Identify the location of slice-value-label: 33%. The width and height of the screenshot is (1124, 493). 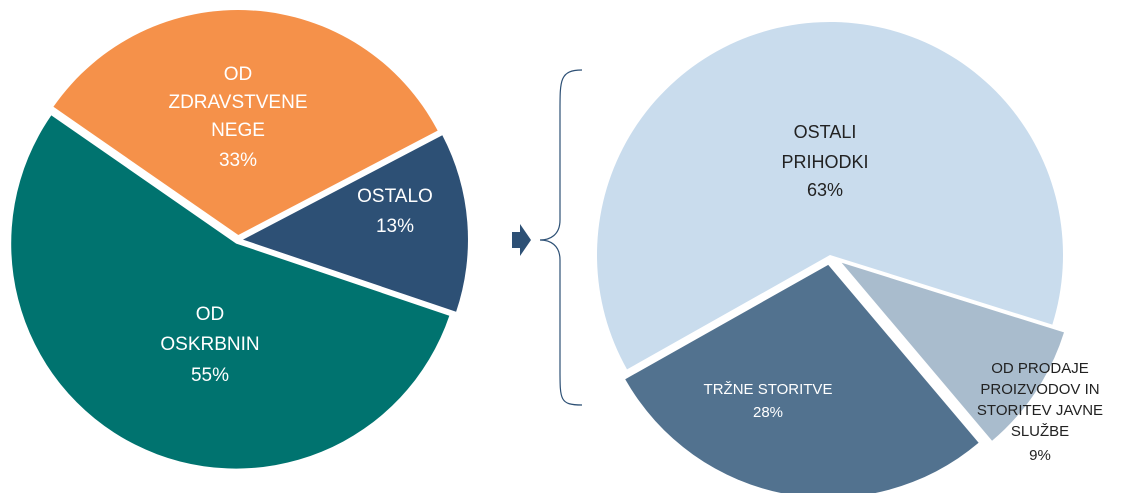
(238, 160).